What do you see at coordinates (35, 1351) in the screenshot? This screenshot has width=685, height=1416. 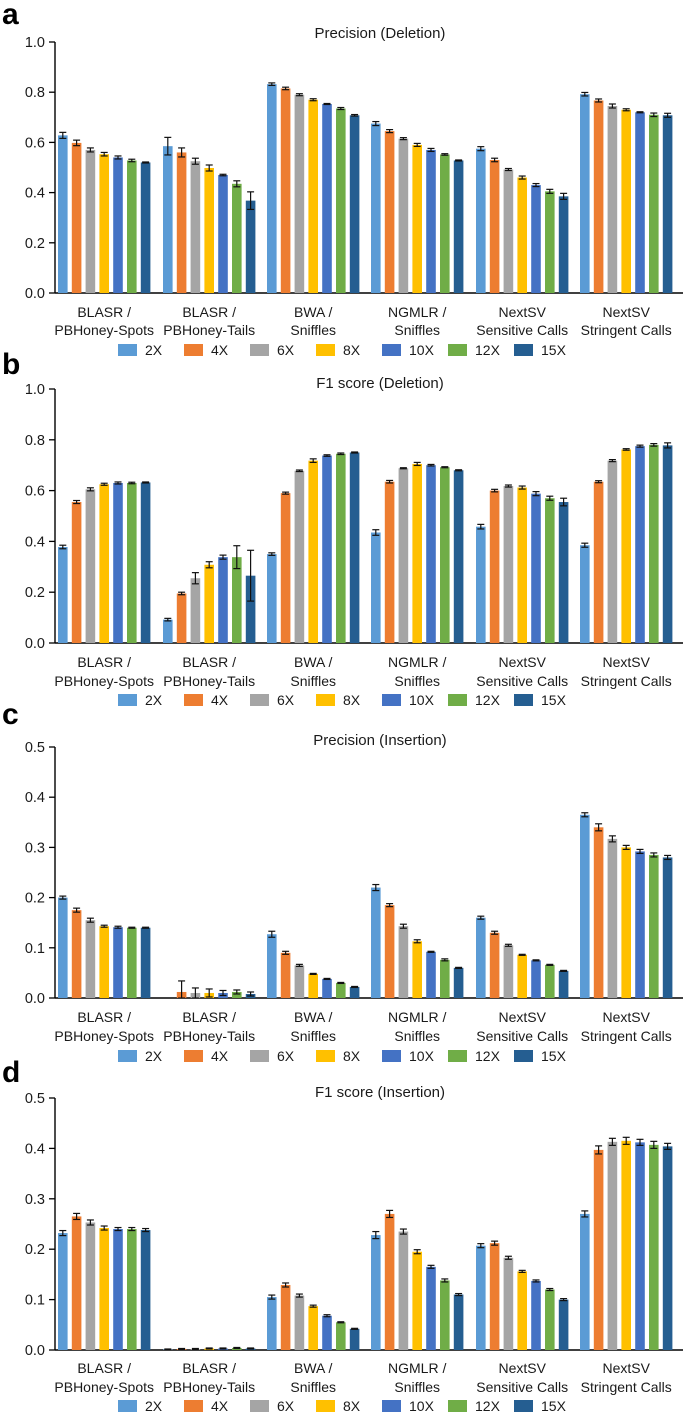 I see `chart-d-y-tick-label: 0.0` at bounding box center [35, 1351].